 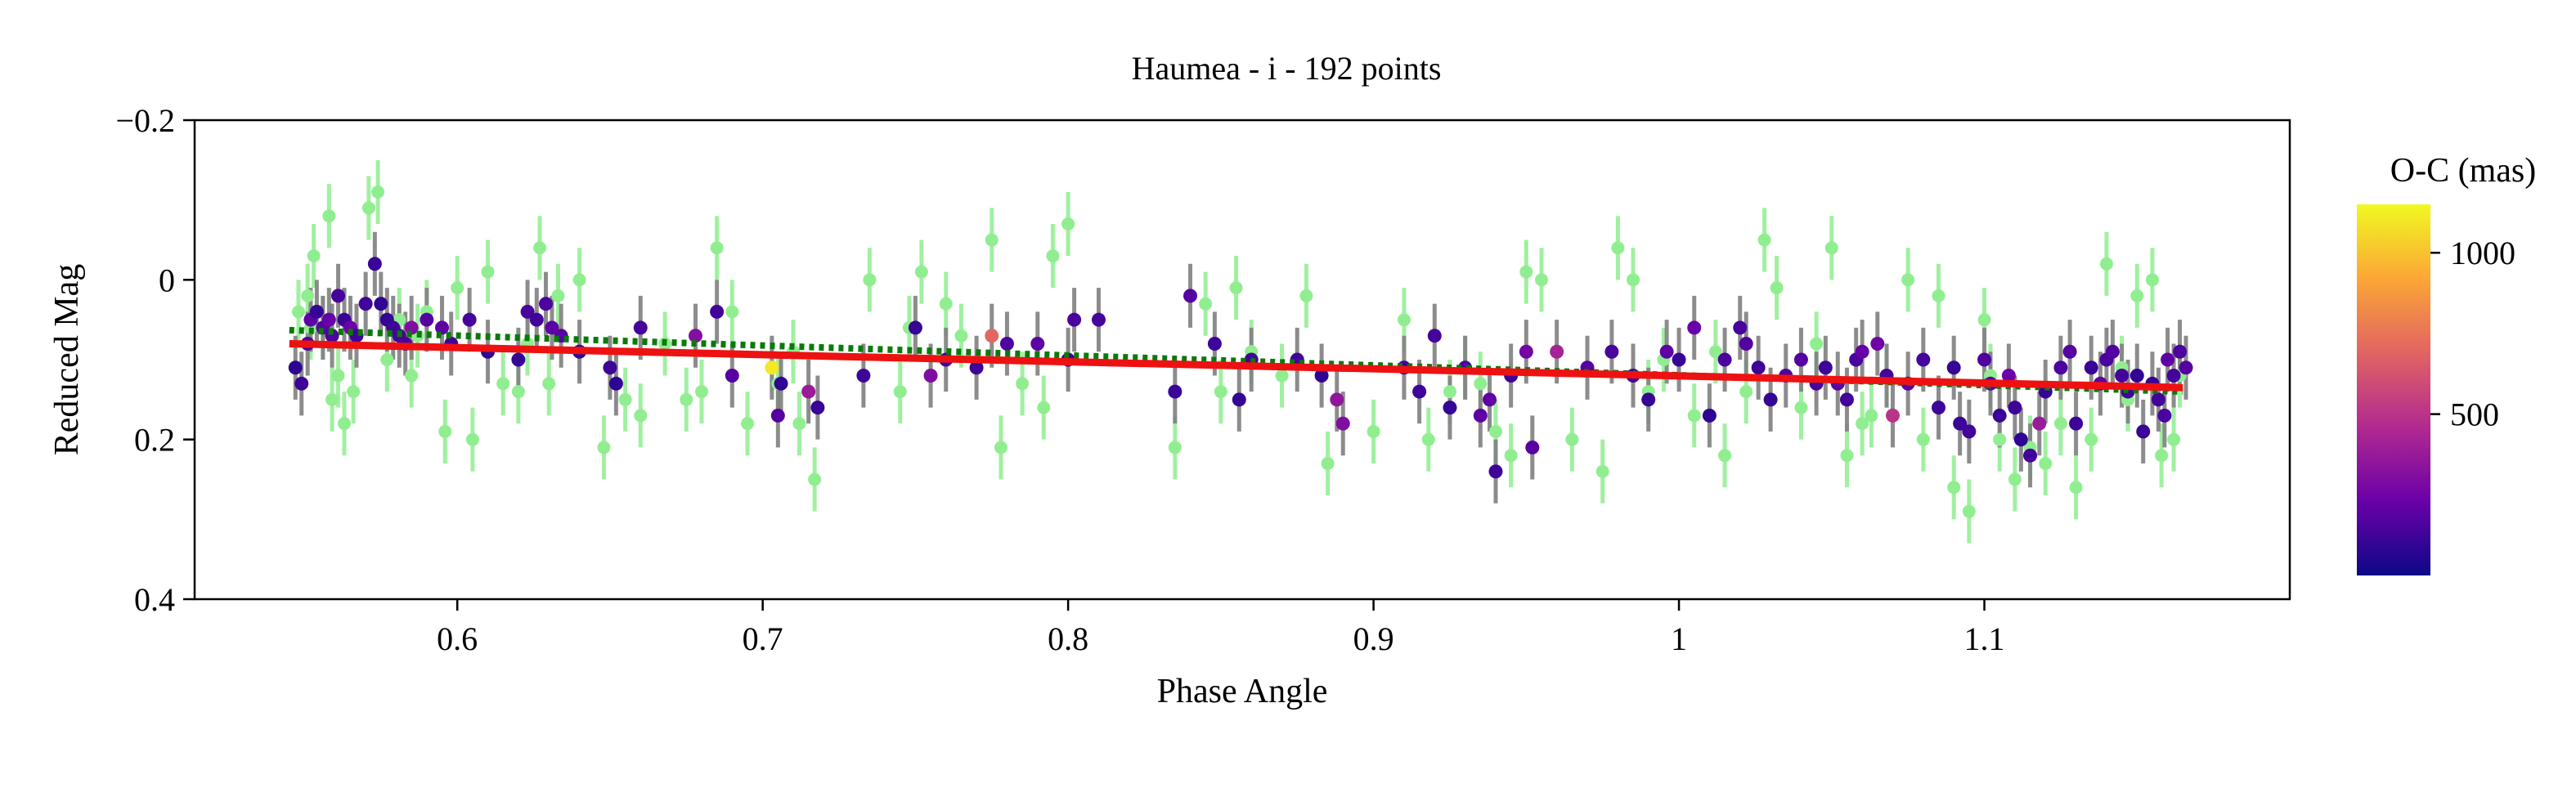 I want to click on y-axis-label: Reduced Mag, so click(x=67, y=359).